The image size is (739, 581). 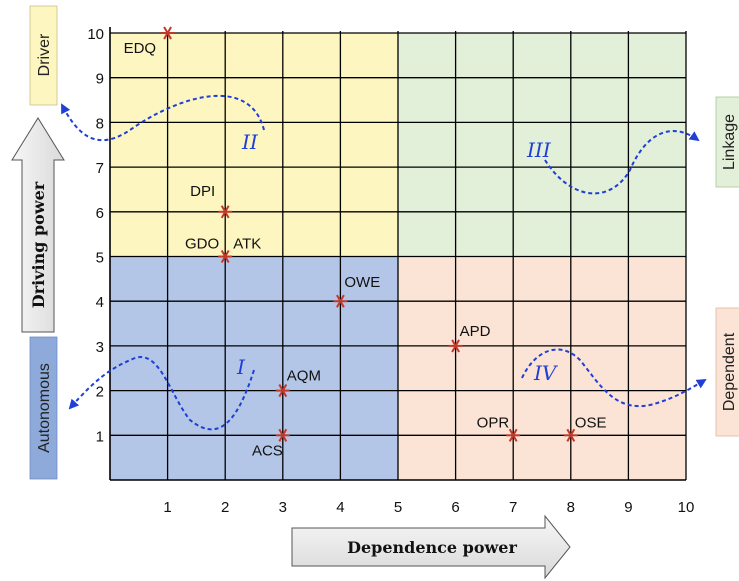 What do you see at coordinates (100, 347) in the screenshot?
I see `y-tick-label: 3` at bounding box center [100, 347].